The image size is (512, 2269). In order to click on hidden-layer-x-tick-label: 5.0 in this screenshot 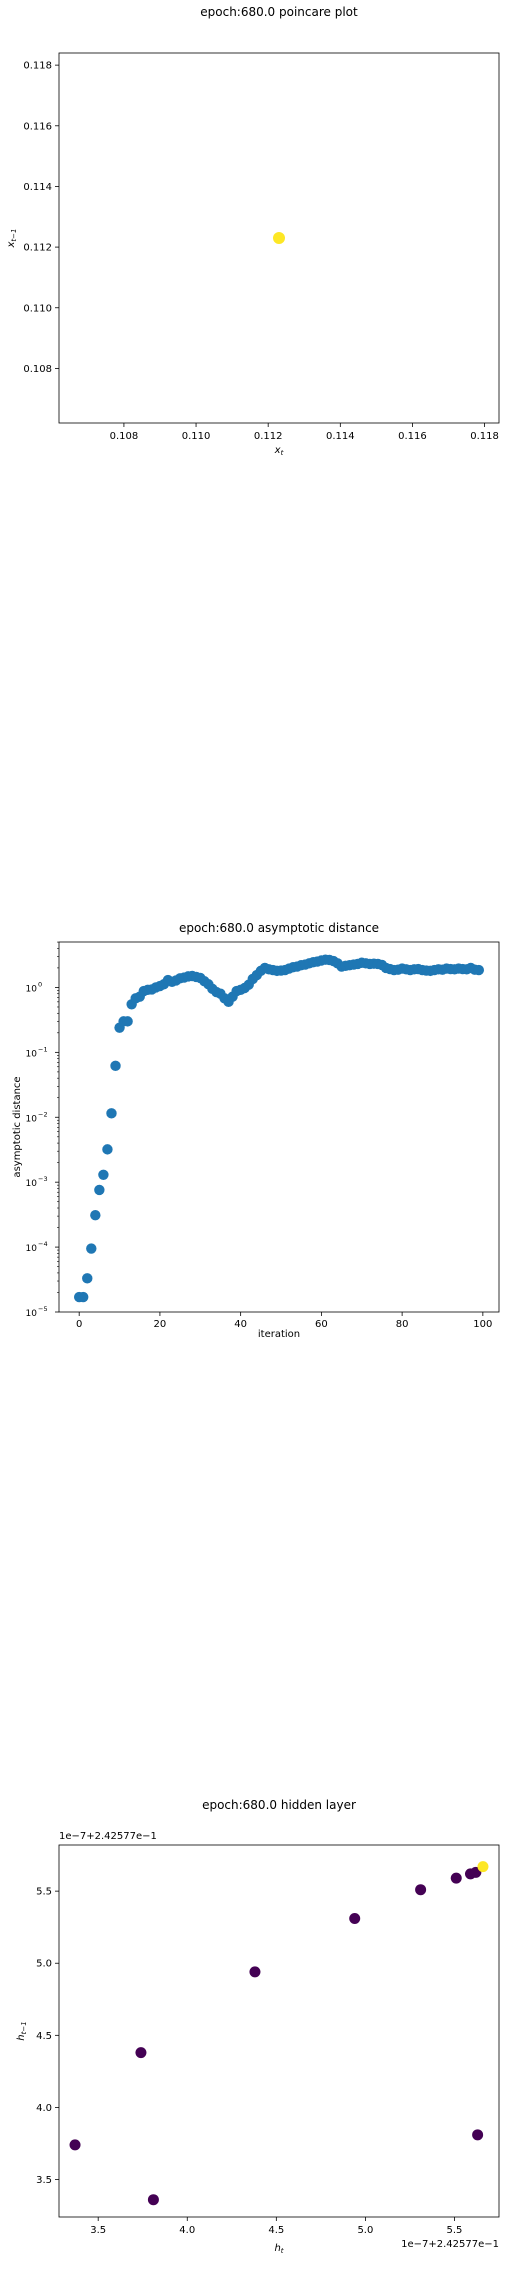, I will do `click(365, 2230)`.